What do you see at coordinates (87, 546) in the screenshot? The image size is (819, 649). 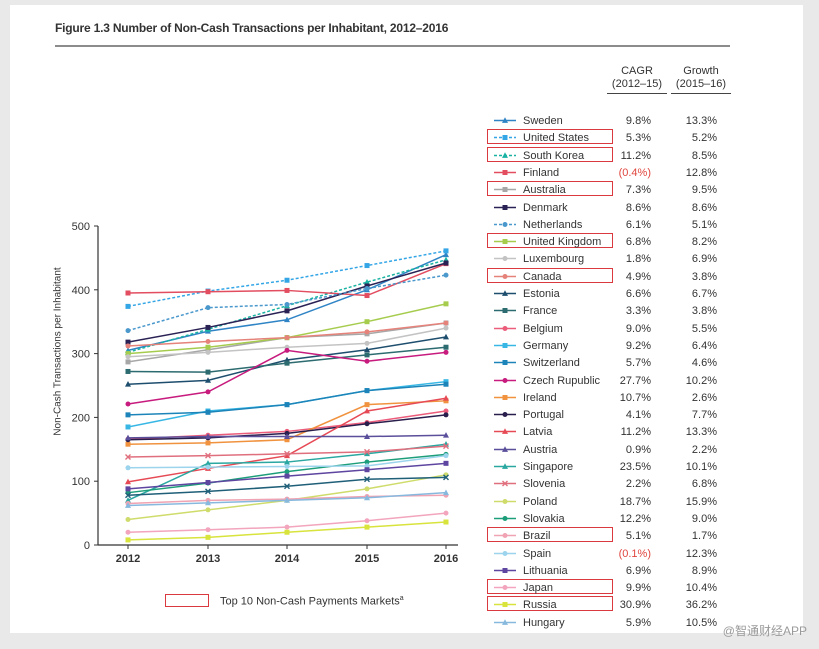 I see `y-tick-label: 0` at bounding box center [87, 546].